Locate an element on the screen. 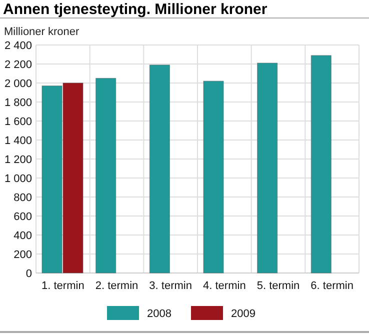 The image size is (369, 335). chart-title: Annen tjenesteyting. Millioner kroner is located at coordinates (135, 9).